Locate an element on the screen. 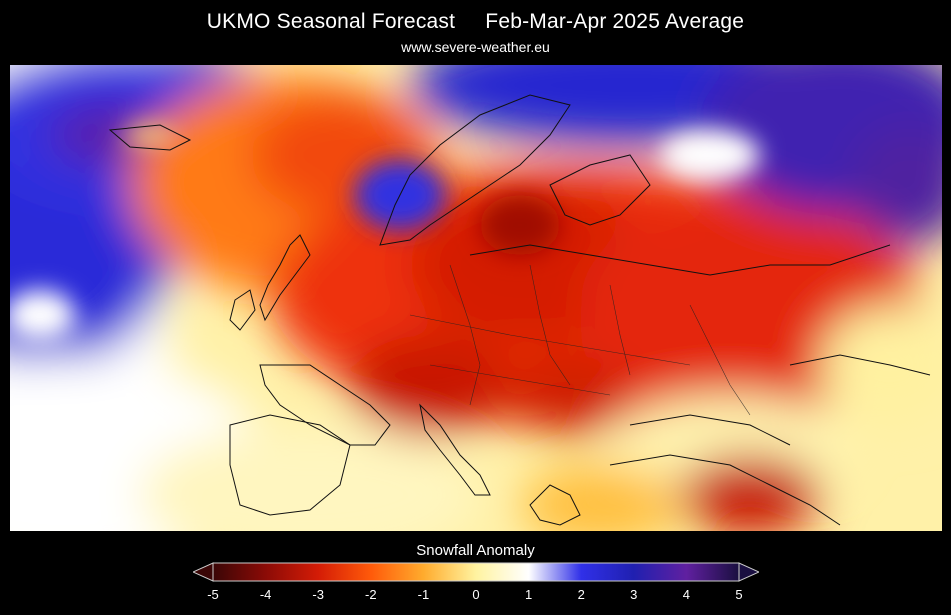 The image size is (951, 615). source-url: www.severe-weather.eu is located at coordinates (475, 47).